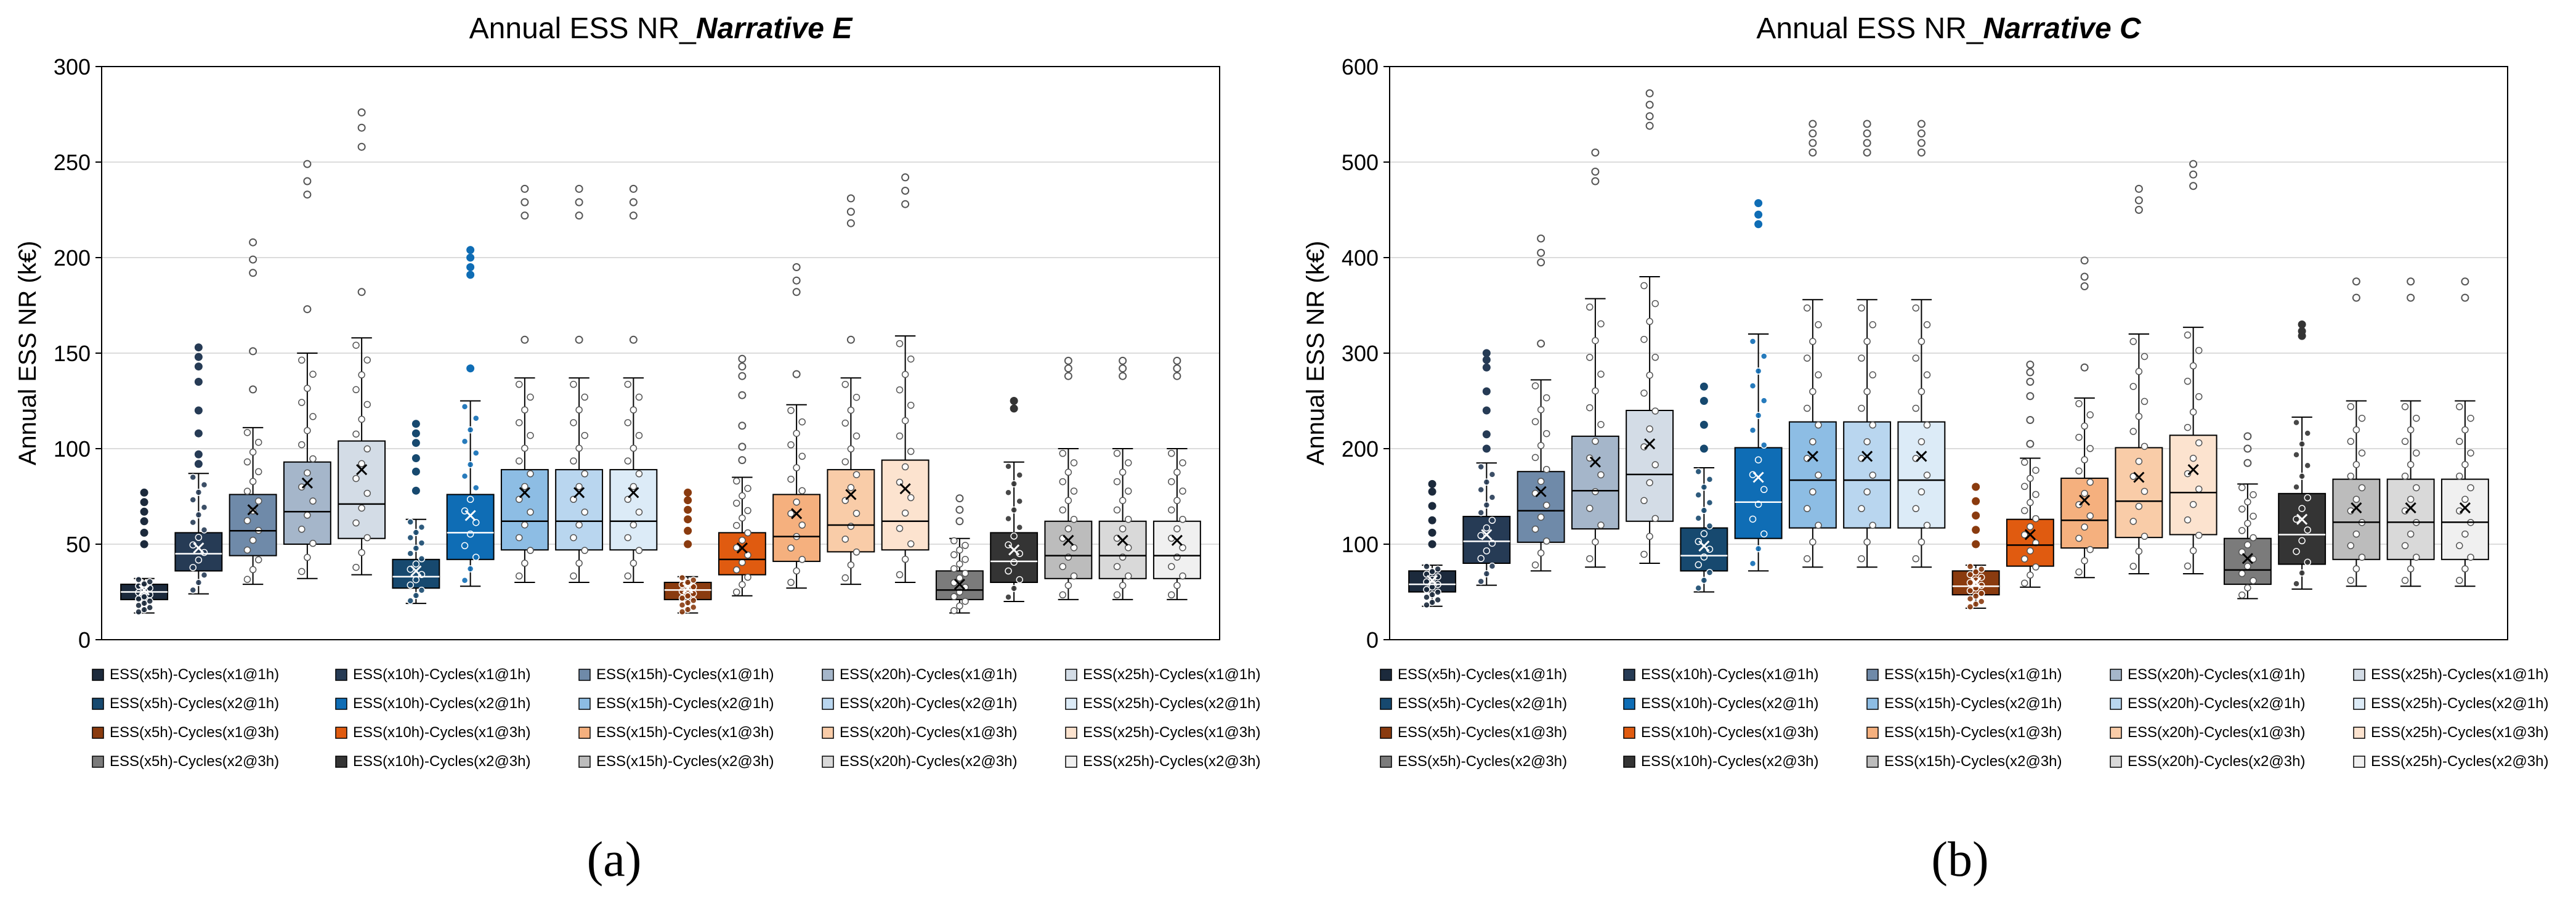  Describe the element at coordinates (676, 761) in the screenshot. I see `legend-entry: ESS(x15h)-Cycles(x2@3h)` at that location.